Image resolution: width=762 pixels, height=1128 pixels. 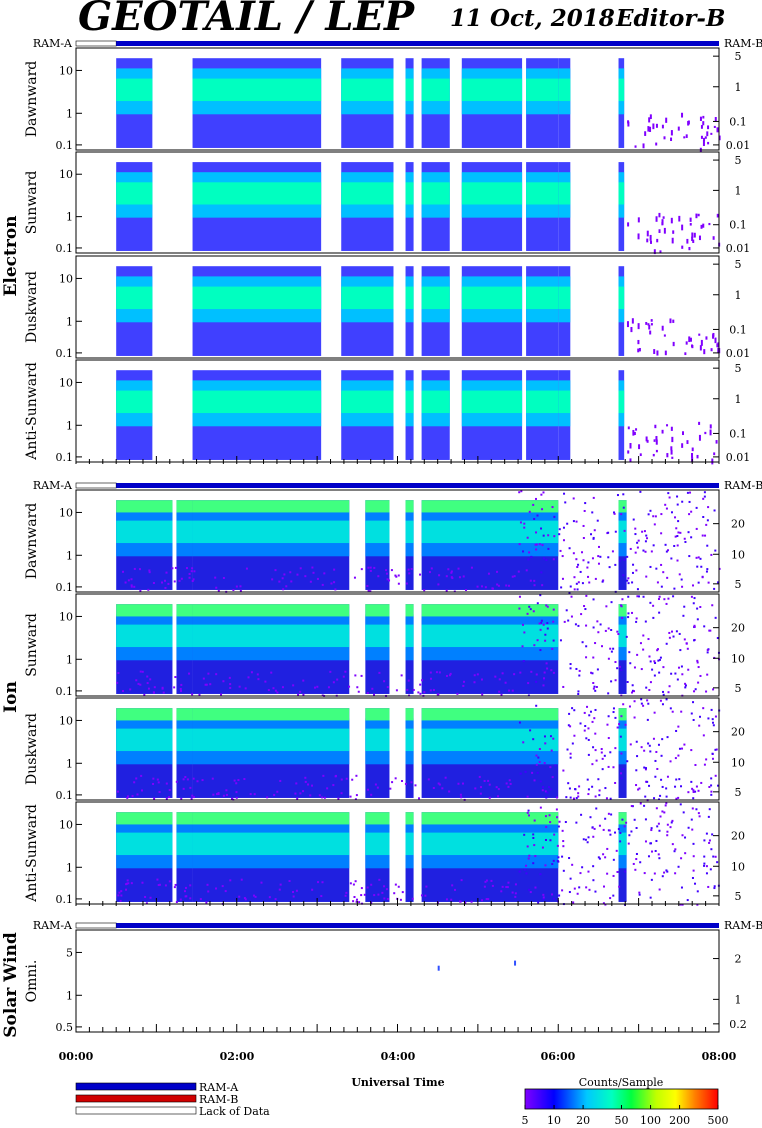 I want to click on colorbar-tick-label: 50, so click(x=622, y=1120).